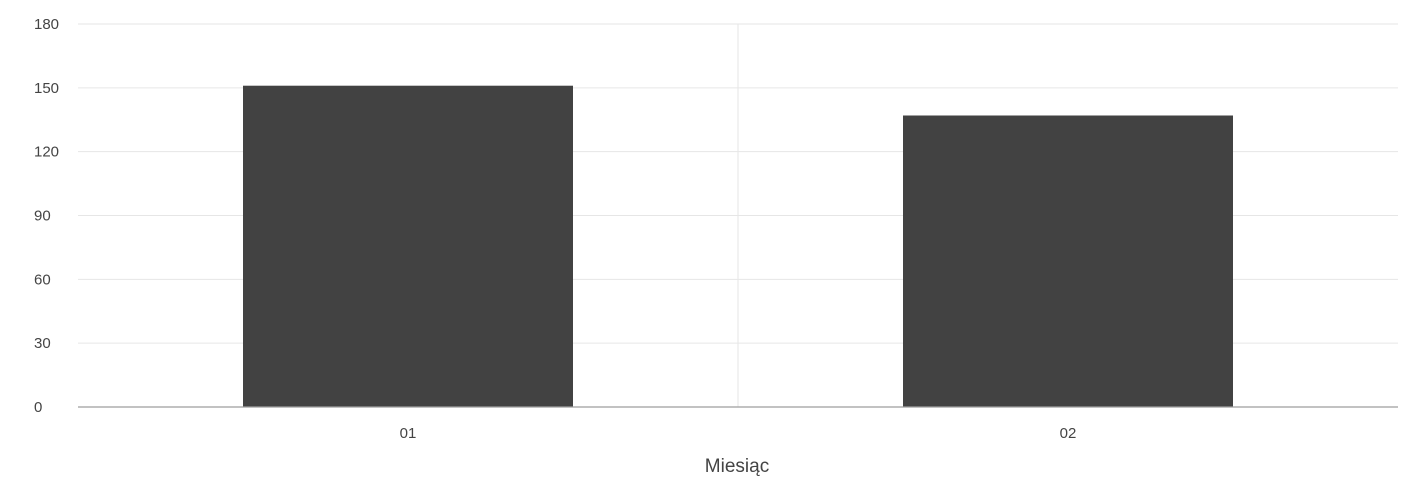 The width and height of the screenshot is (1422, 490). Describe the element at coordinates (38, 407) in the screenshot. I see `y-tick-label: 0` at that location.